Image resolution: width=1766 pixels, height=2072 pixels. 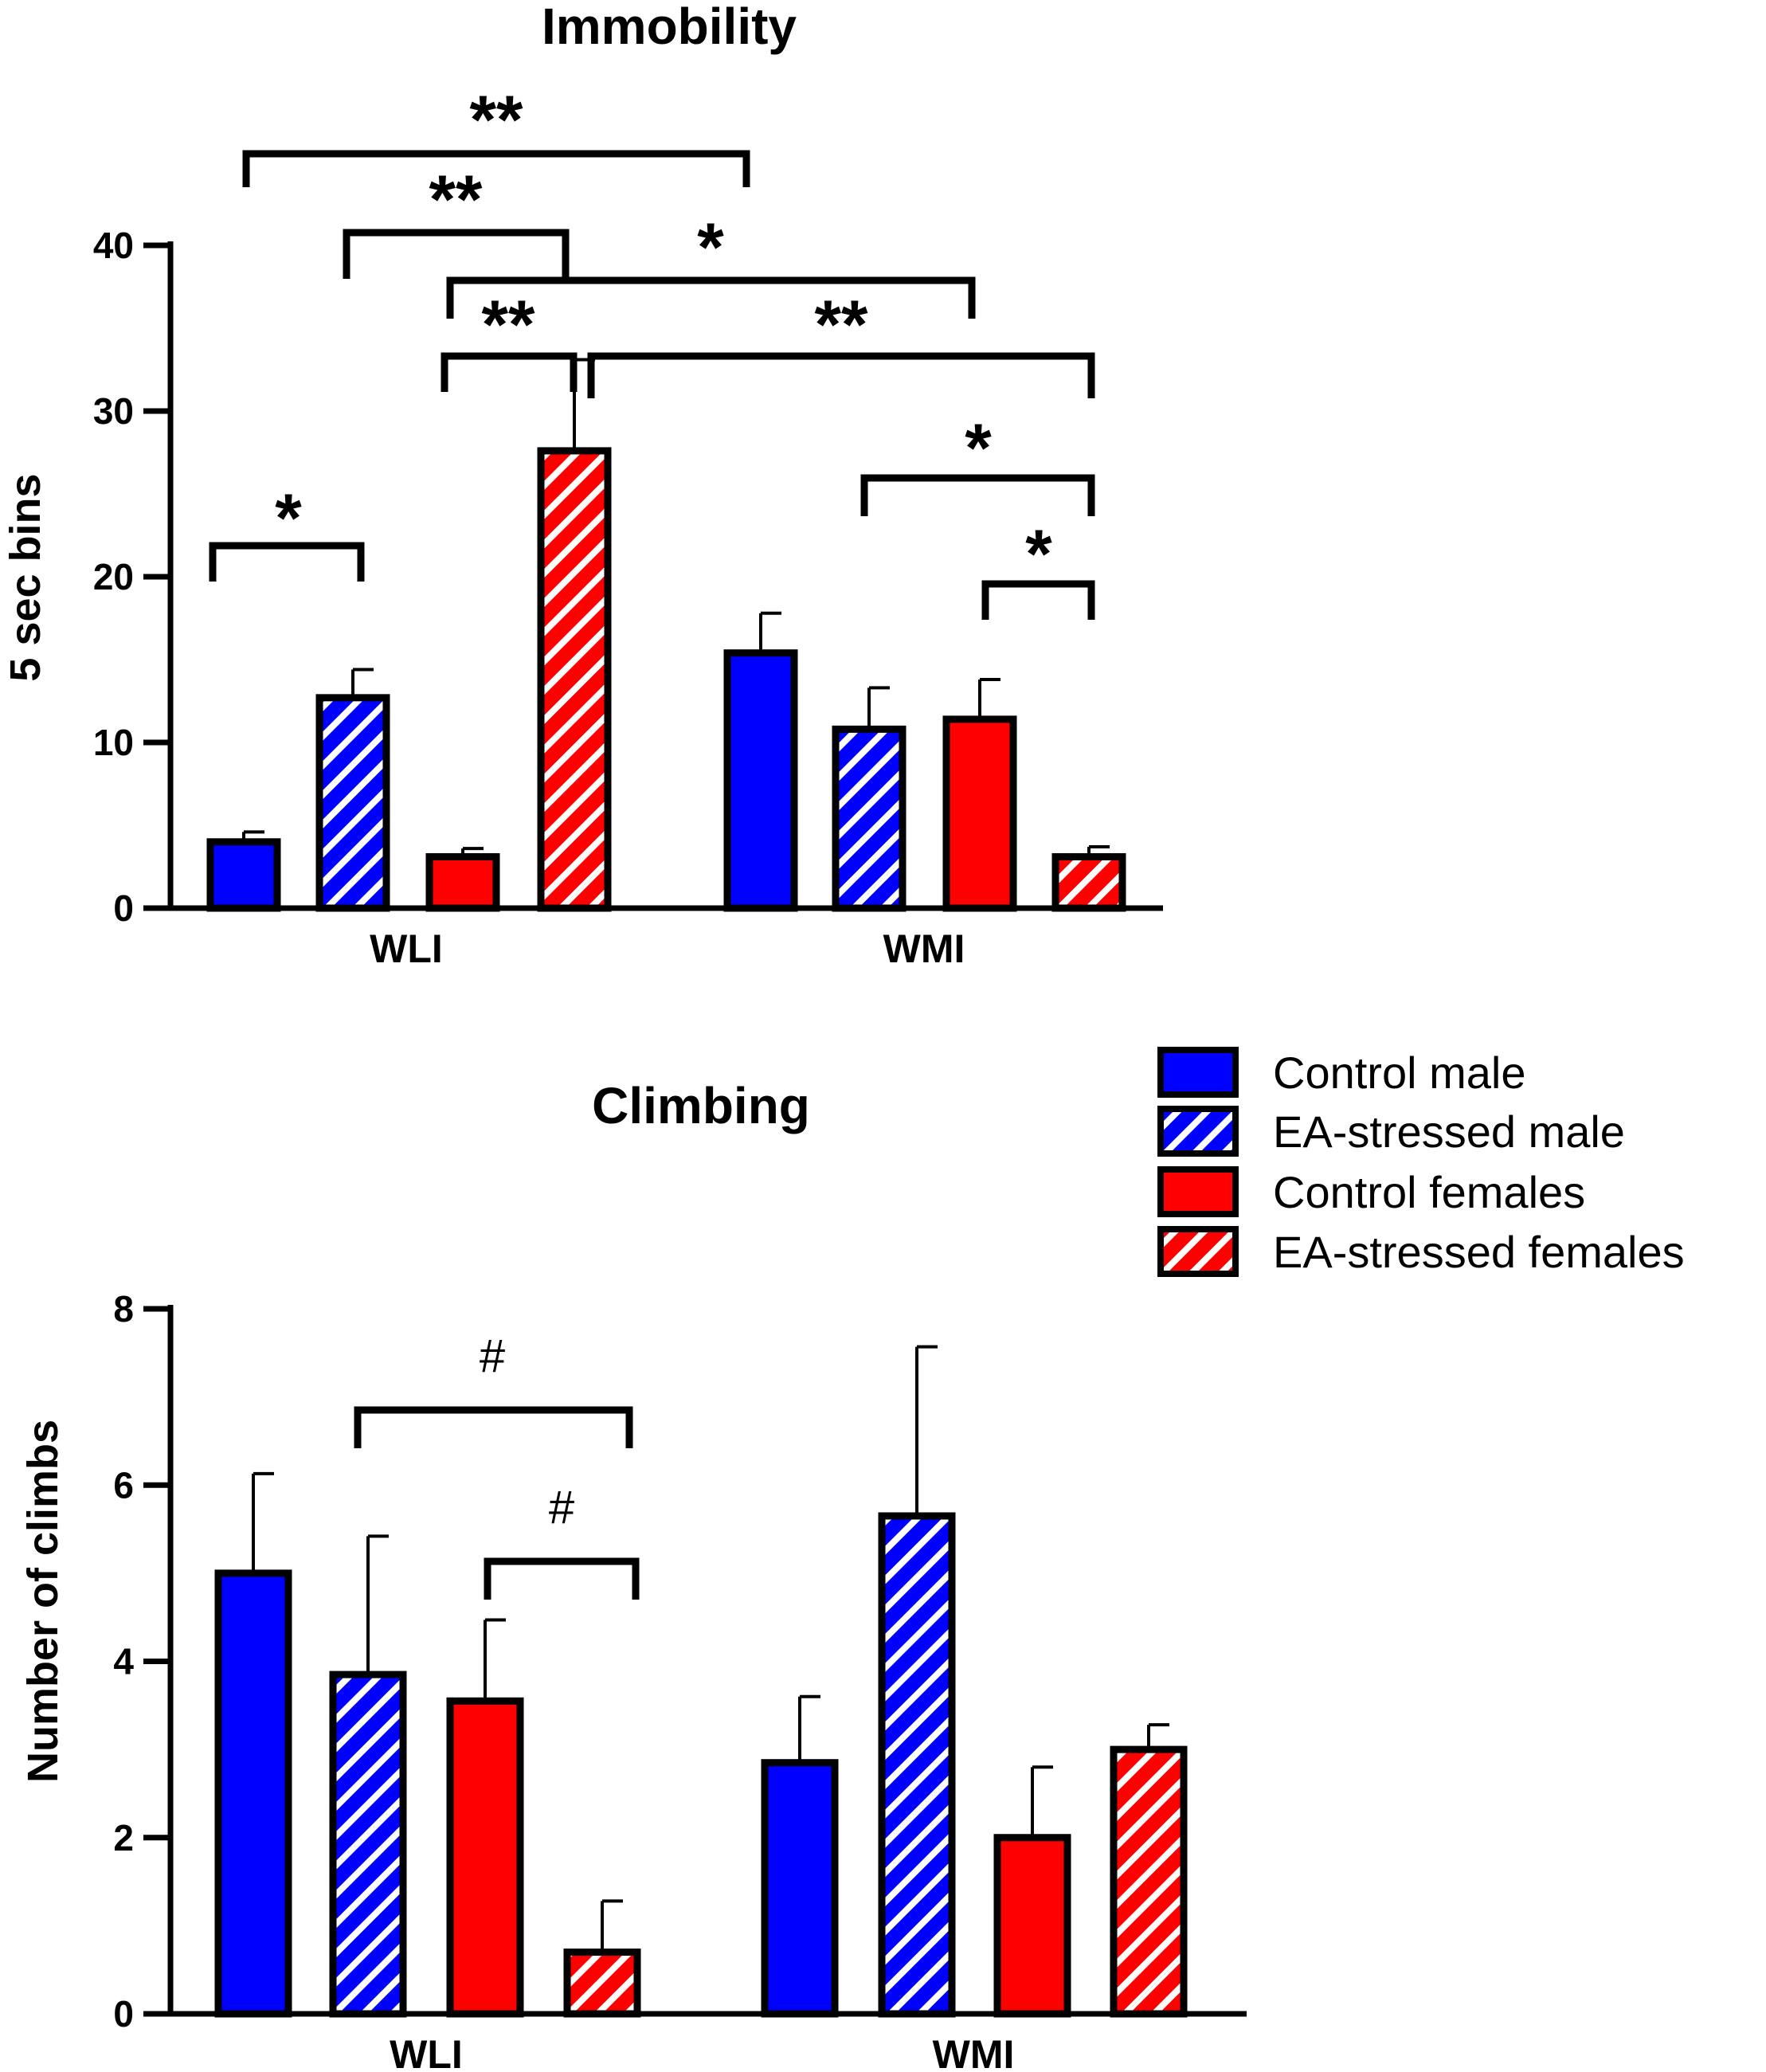 What do you see at coordinates (124, 1661) in the screenshot?
I see `y-tick-label: 4` at bounding box center [124, 1661].